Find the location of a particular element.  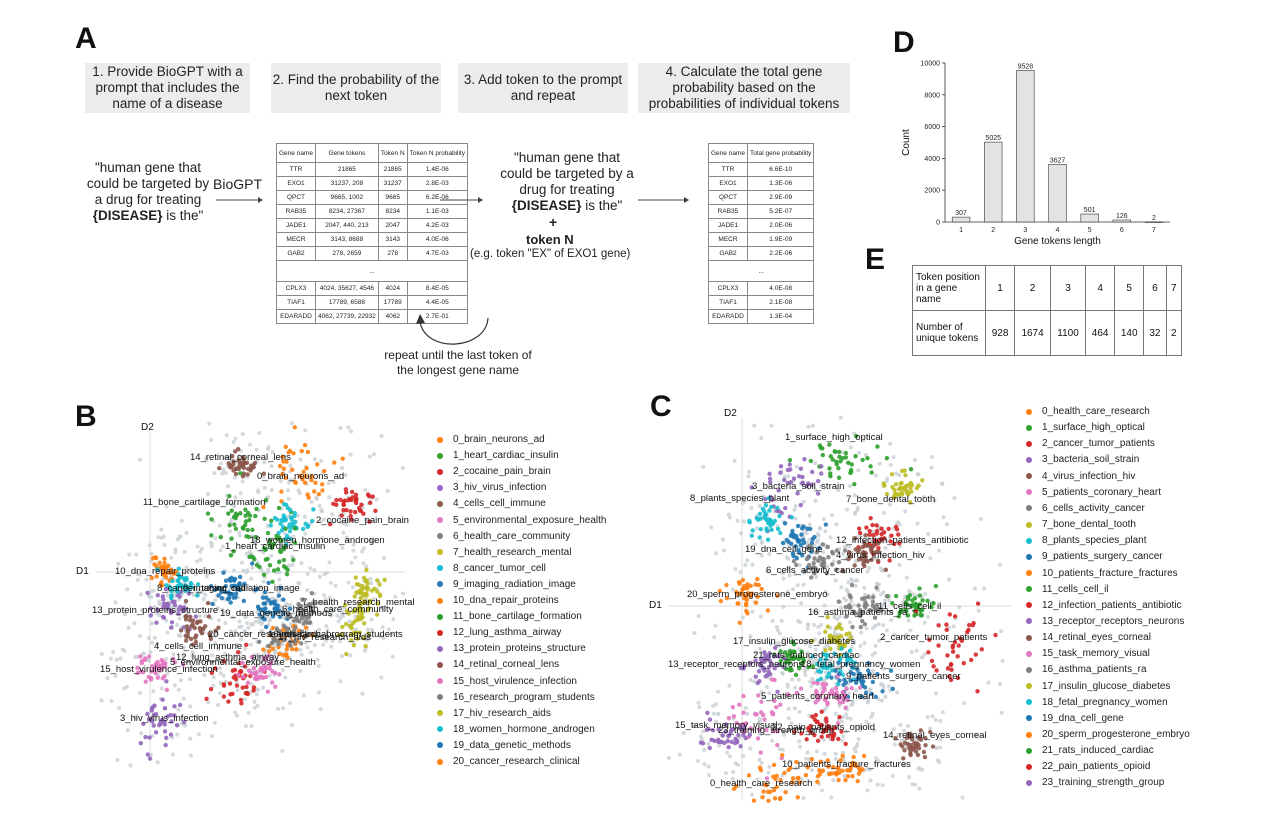

legend-label: 23_training_strength_group is located at coordinates (1103, 783).